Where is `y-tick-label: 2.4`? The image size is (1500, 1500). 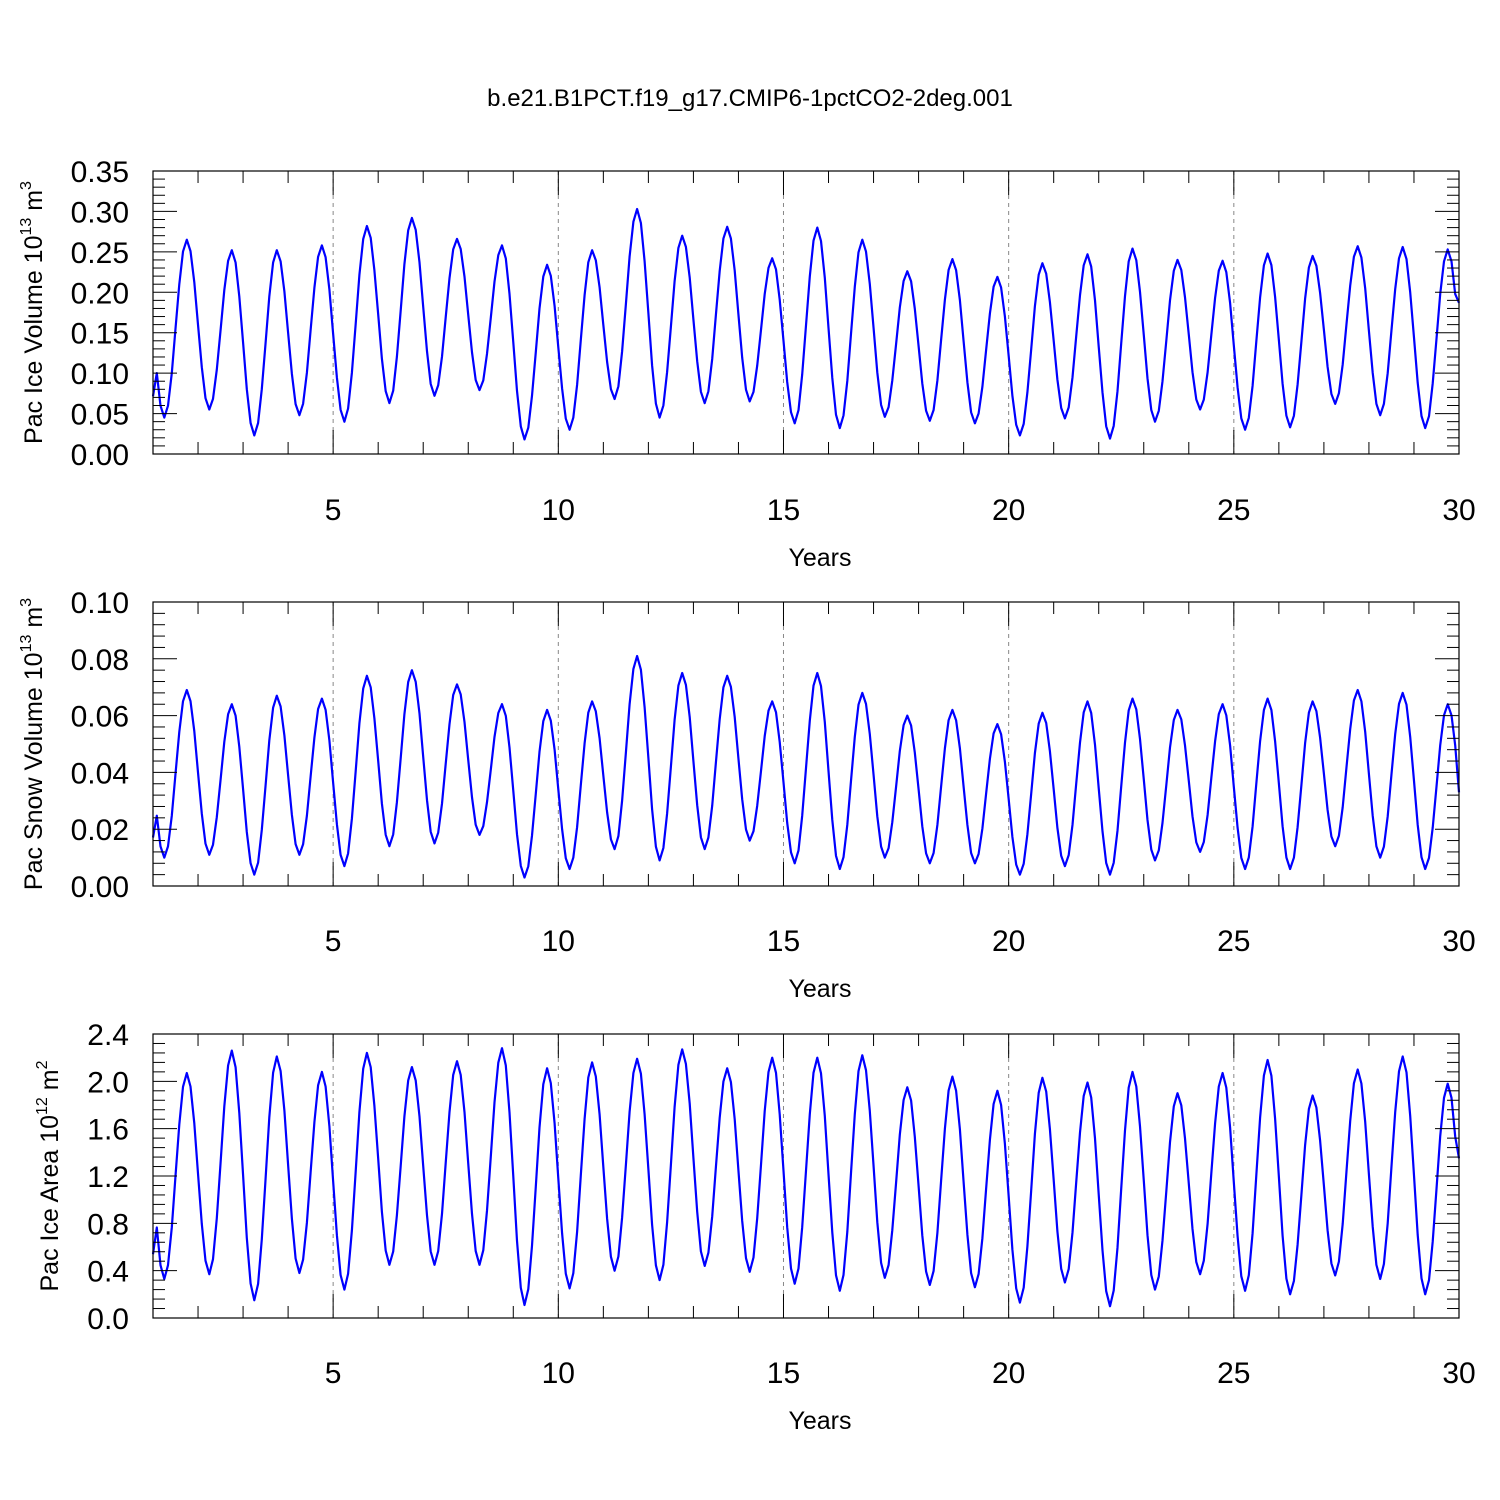 y-tick-label: 2.4 is located at coordinates (108, 1035).